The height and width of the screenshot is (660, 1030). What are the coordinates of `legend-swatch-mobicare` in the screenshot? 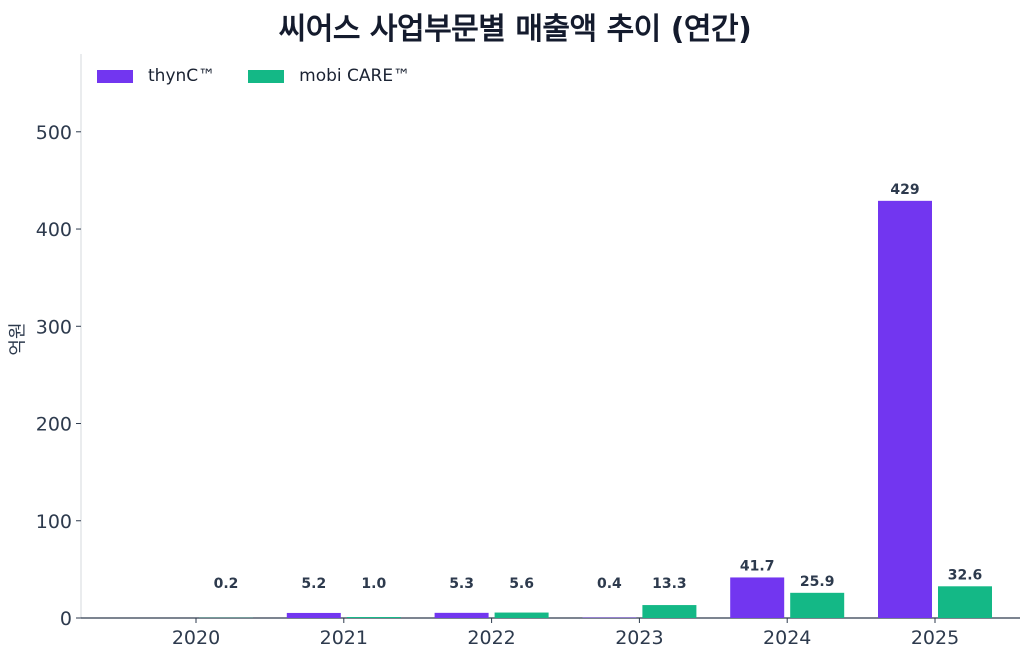 It's located at (266, 76).